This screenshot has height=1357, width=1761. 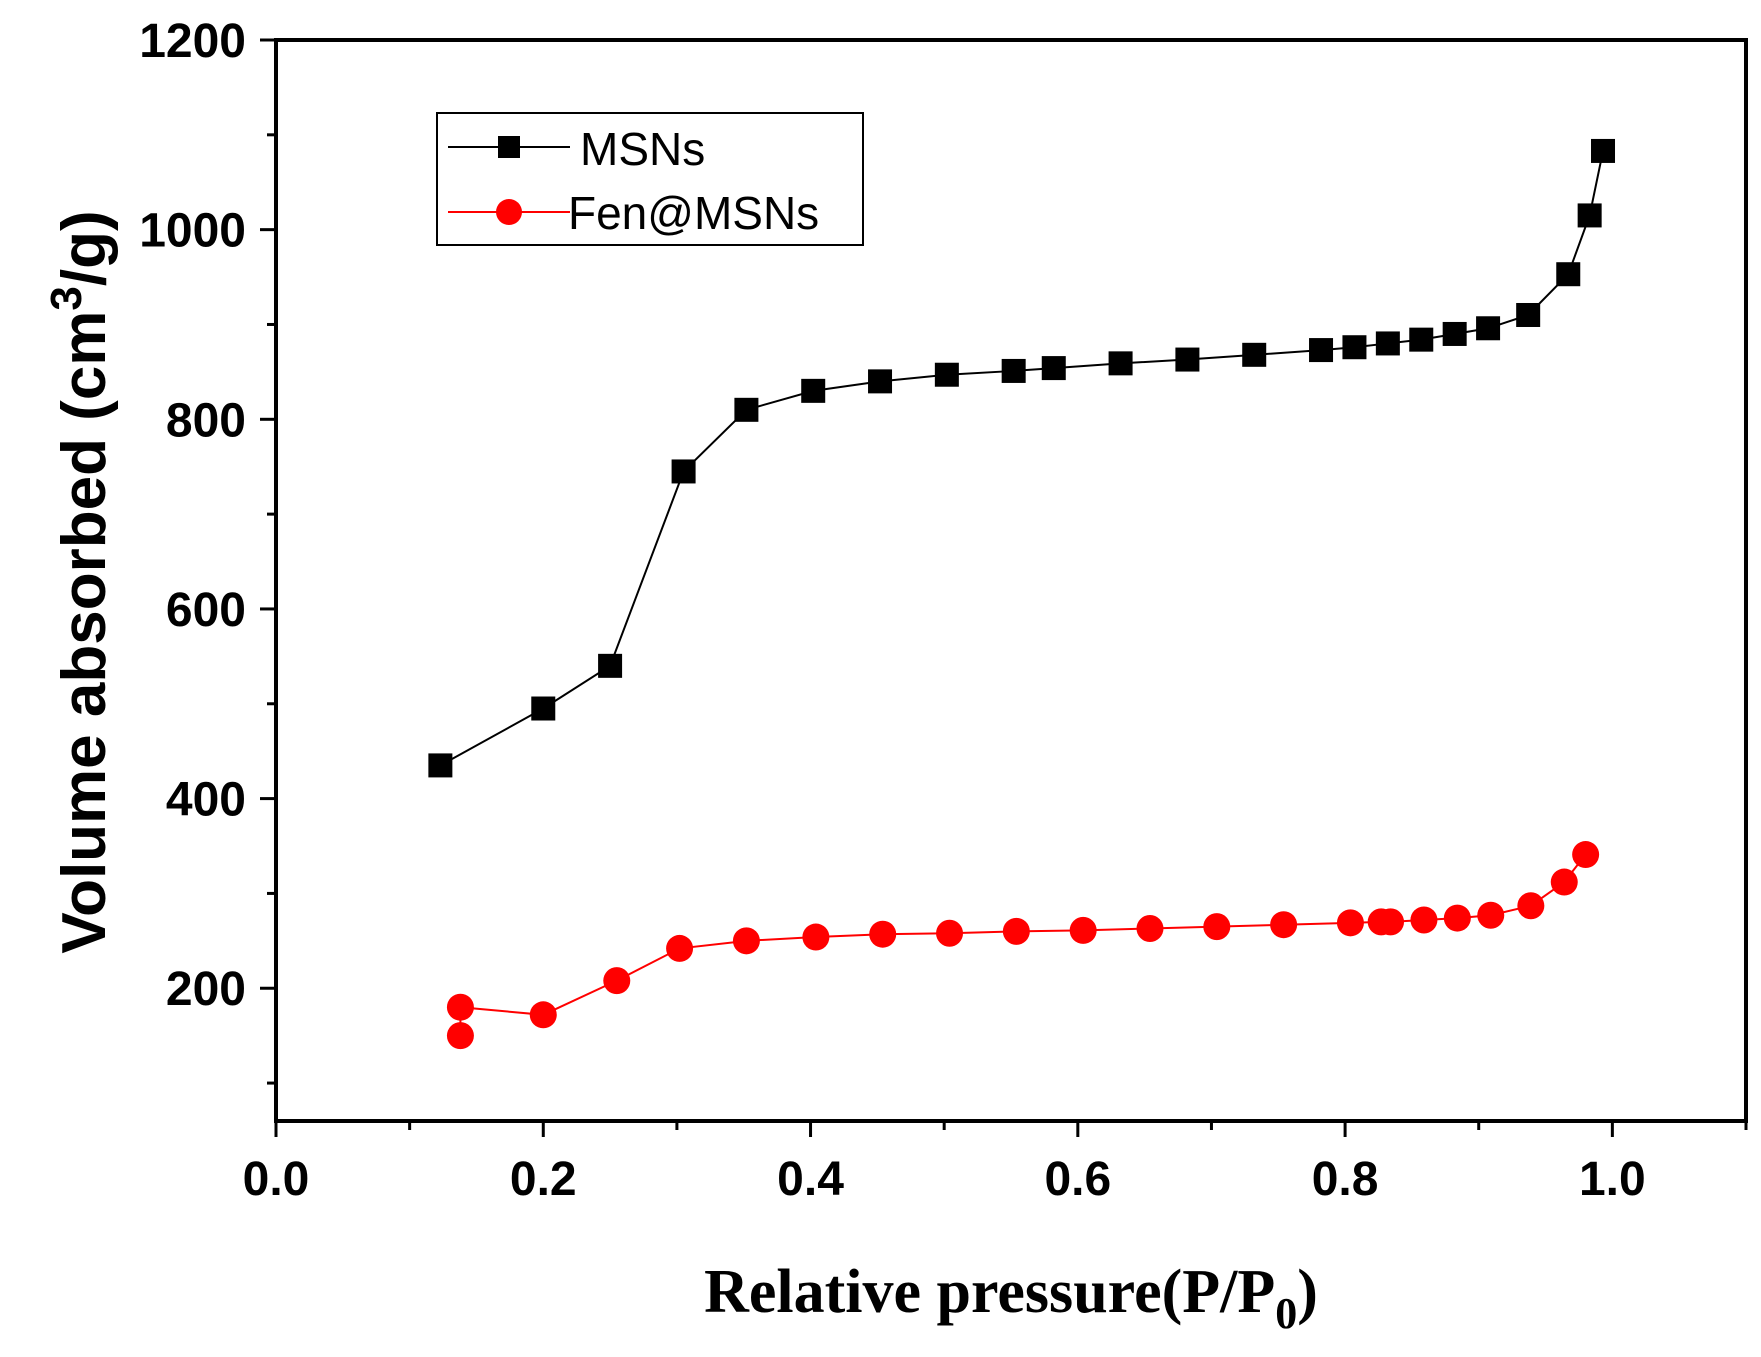 I want to click on y-axis-label-close: /g), so click(x=84, y=248).